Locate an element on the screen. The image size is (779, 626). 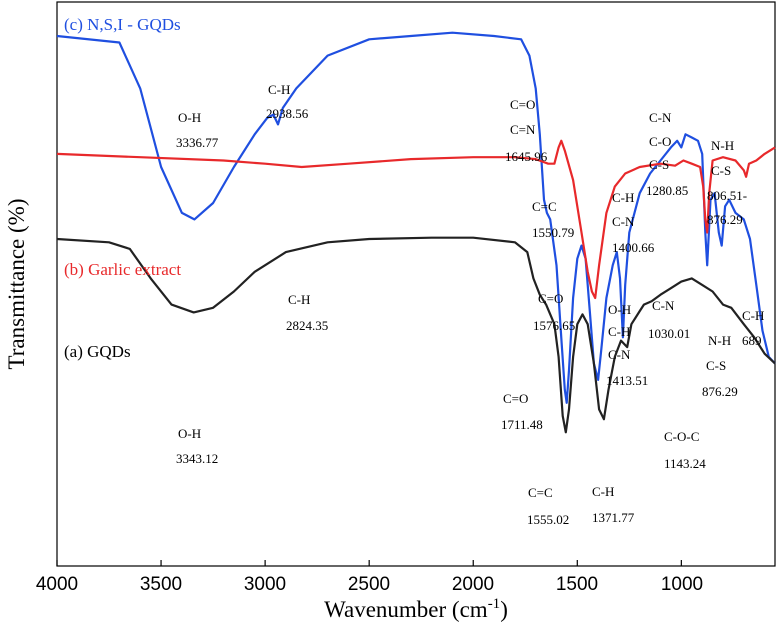
series-label-b: (b) Garlic extract is located at coordinates (122, 269).